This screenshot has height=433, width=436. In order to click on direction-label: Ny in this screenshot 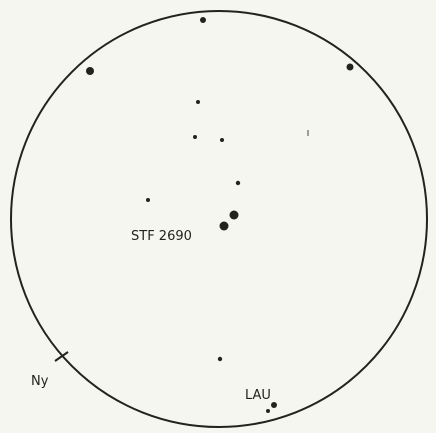, I will do `click(40, 381)`.